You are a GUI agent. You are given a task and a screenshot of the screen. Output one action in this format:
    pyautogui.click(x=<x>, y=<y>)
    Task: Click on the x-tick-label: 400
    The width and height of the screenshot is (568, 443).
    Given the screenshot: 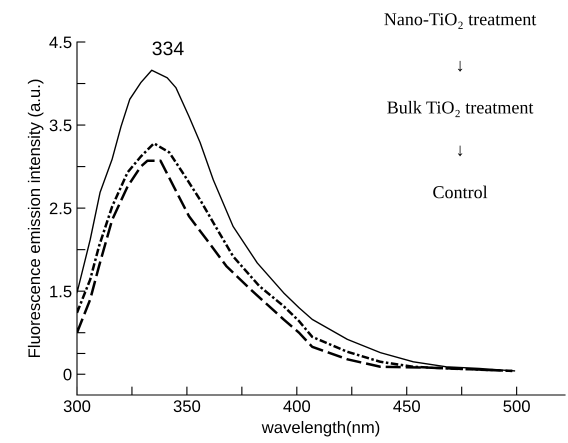 What is the action you would take?
    pyautogui.click(x=296, y=406)
    